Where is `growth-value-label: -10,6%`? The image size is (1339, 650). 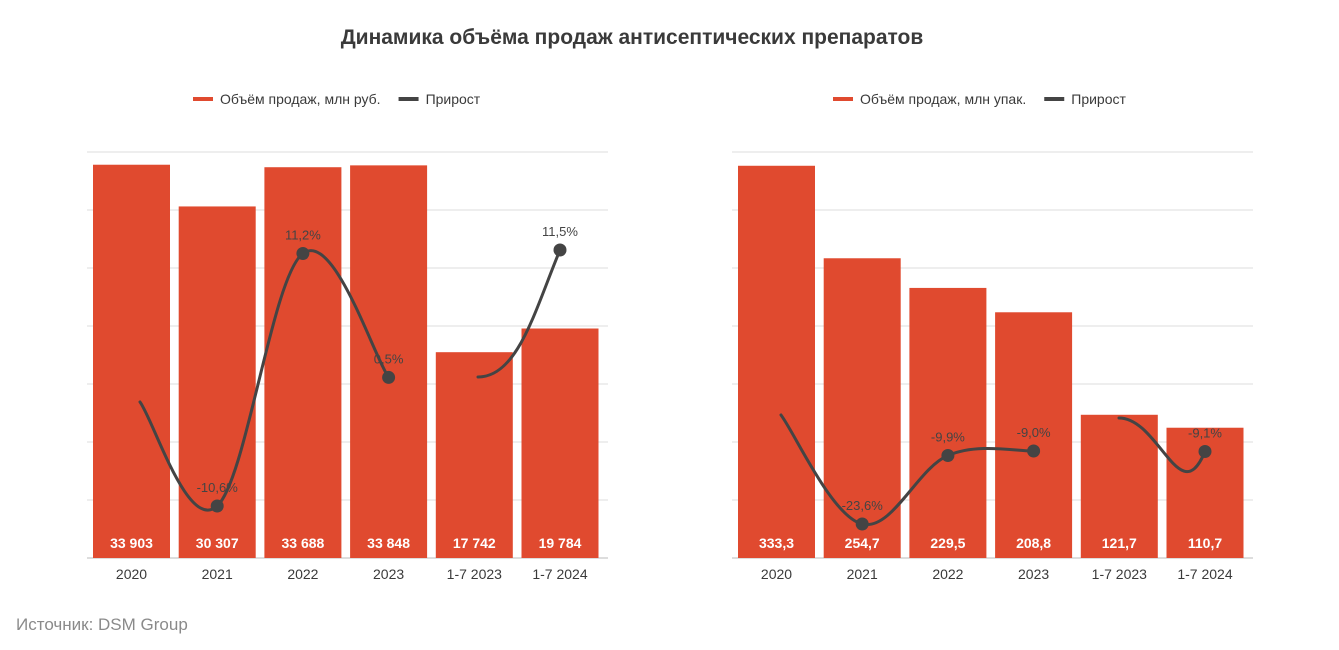
growth-value-label: -10,6% is located at coordinates (218, 487).